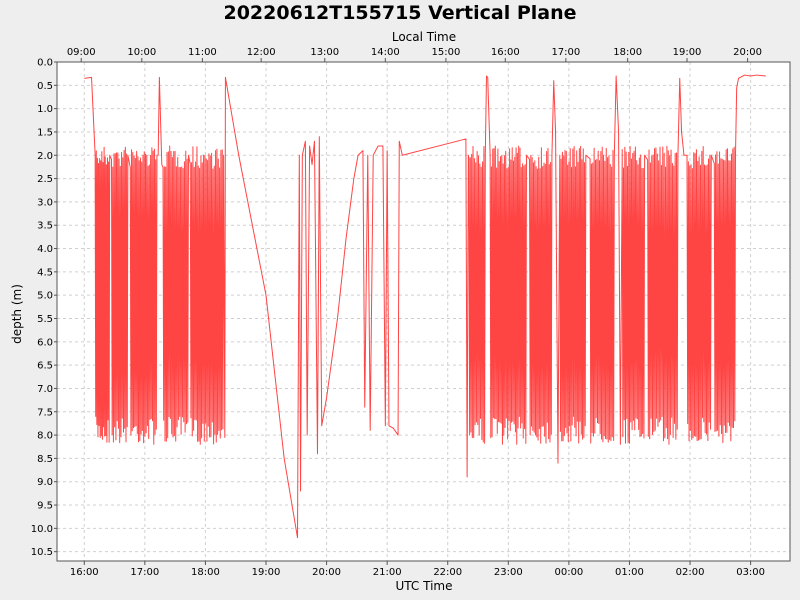 Image resolution: width=800 pixels, height=600 pixels. What do you see at coordinates (45, 459) in the screenshot?
I see `y-tick-label: 8.5` at bounding box center [45, 459].